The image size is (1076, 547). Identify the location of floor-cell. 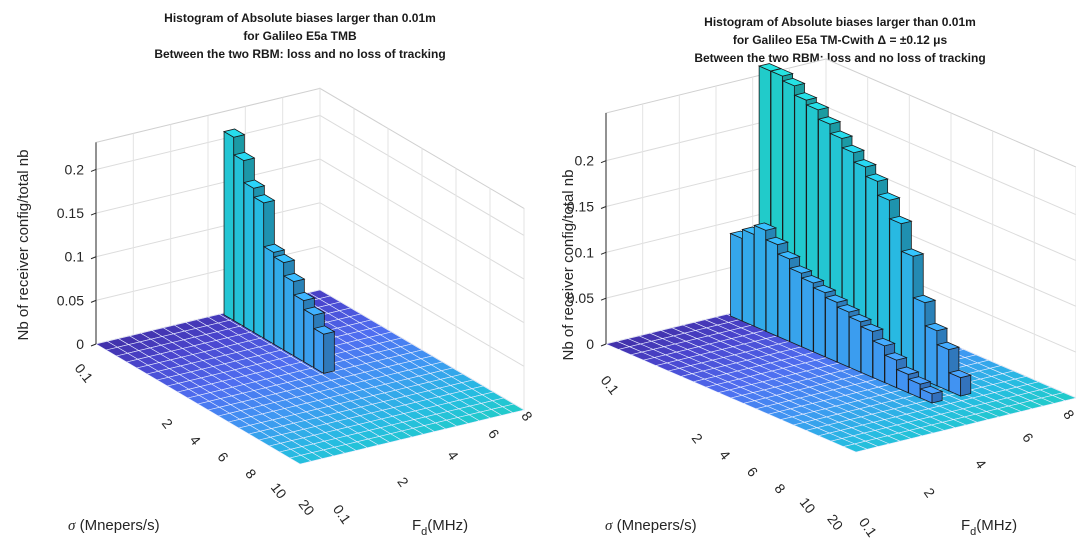
(855, 448).